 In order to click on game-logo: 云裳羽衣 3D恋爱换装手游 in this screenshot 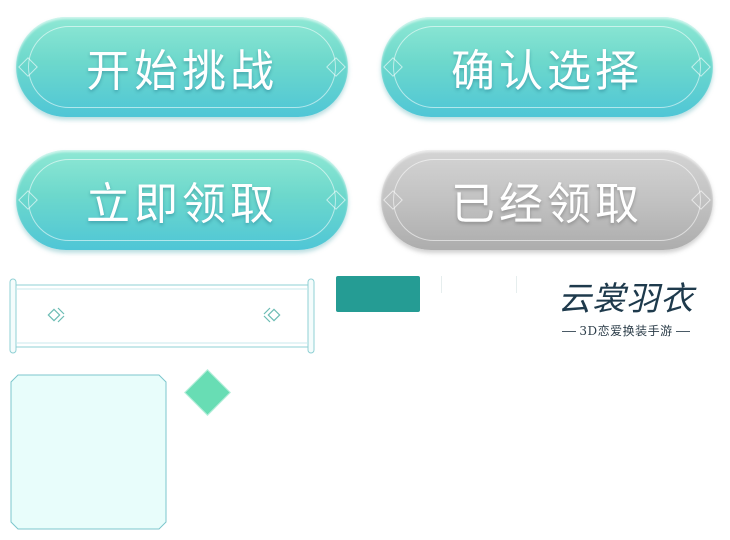, I will do `click(626, 311)`.